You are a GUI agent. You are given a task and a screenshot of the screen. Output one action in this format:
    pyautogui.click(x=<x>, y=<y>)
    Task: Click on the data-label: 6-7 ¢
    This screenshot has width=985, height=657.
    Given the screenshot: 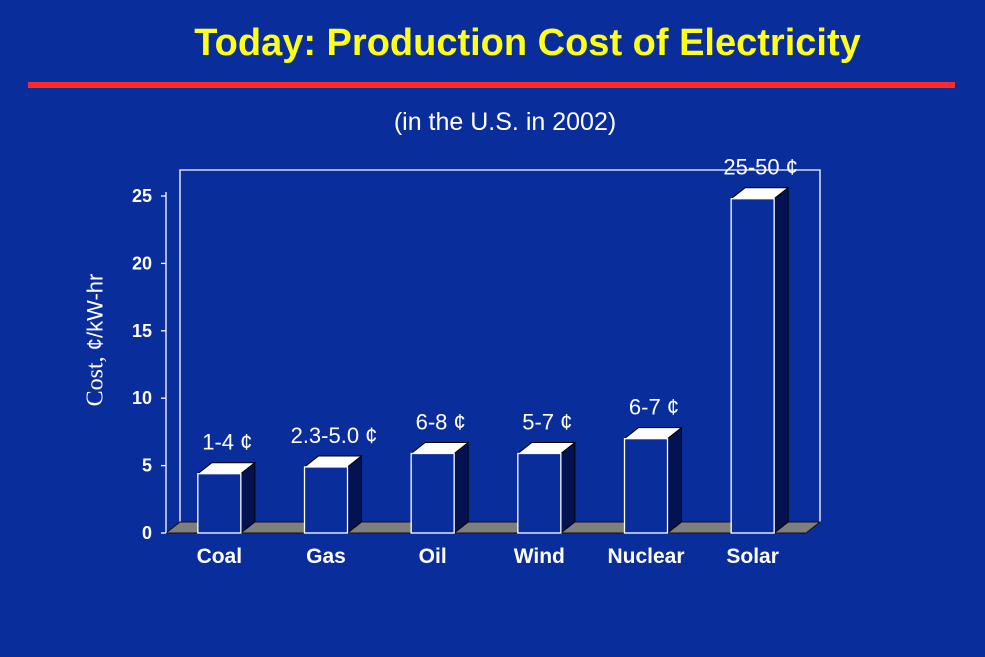 What is the action you would take?
    pyautogui.click(x=654, y=407)
    